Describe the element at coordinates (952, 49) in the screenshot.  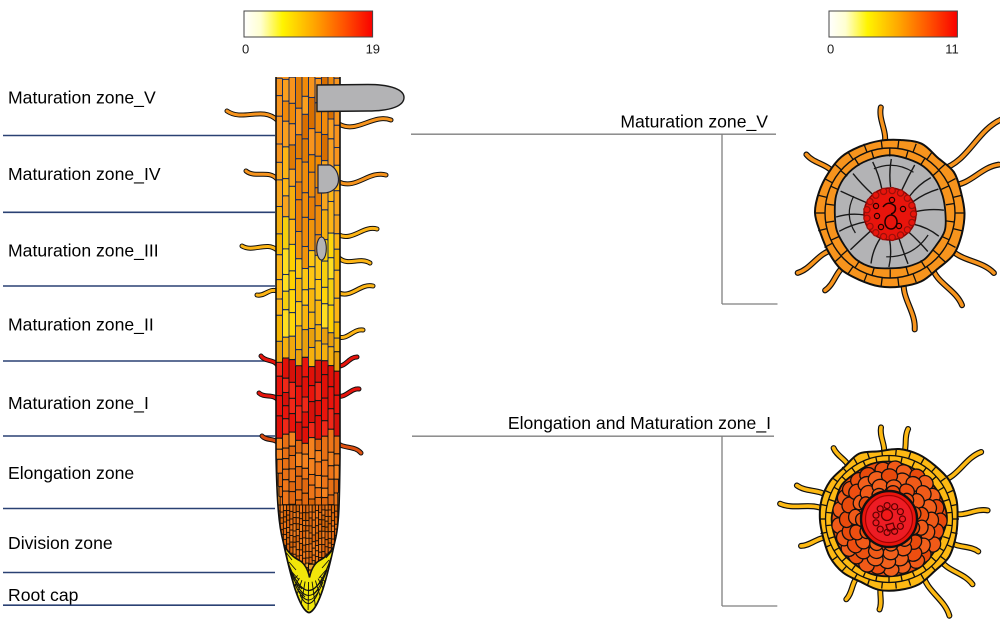
I see `svg-text: 11` at that location.